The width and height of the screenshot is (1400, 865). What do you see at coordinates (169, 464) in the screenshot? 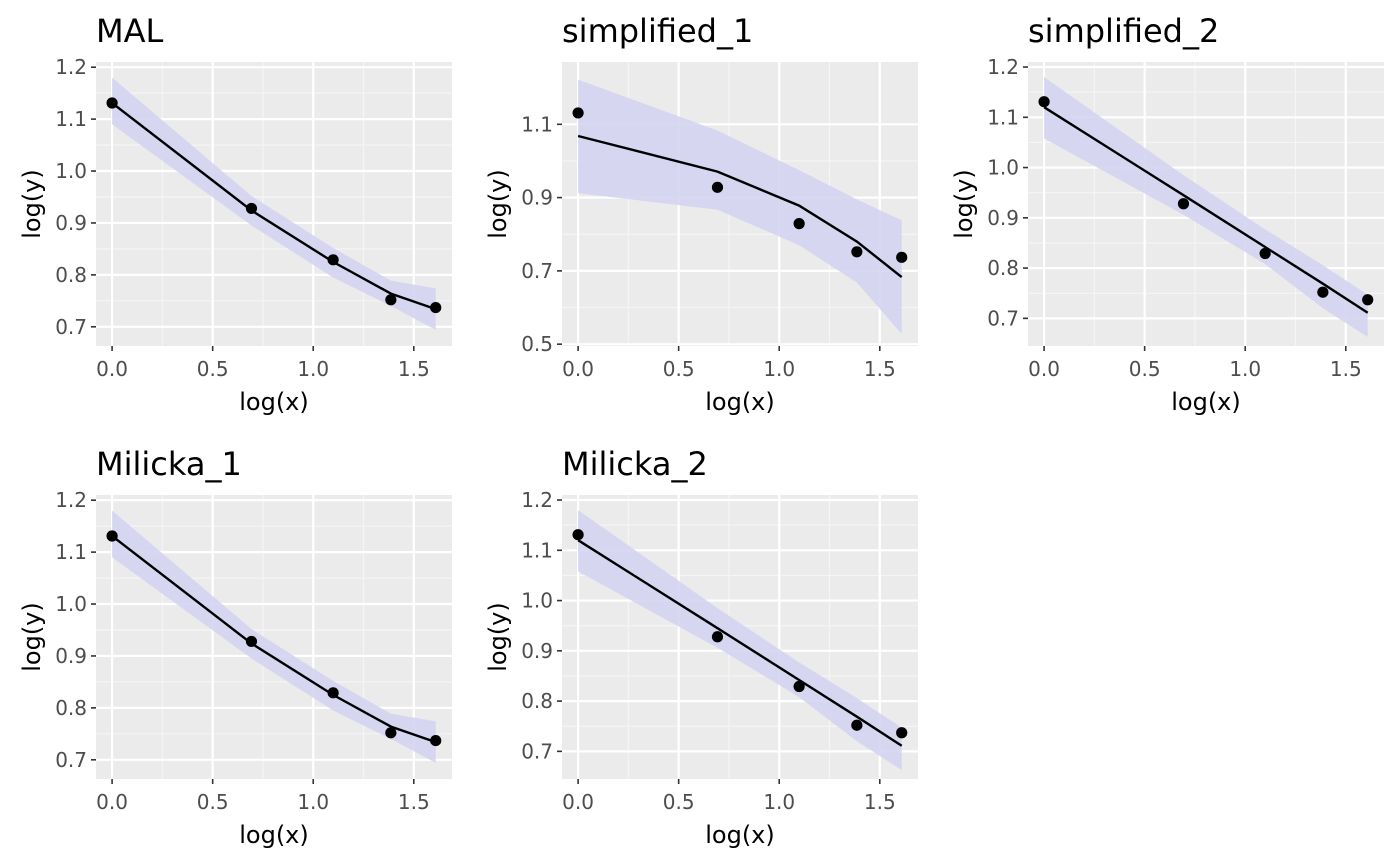
I see `panel-title: Milicka_1` at bounding box center [169, 464].